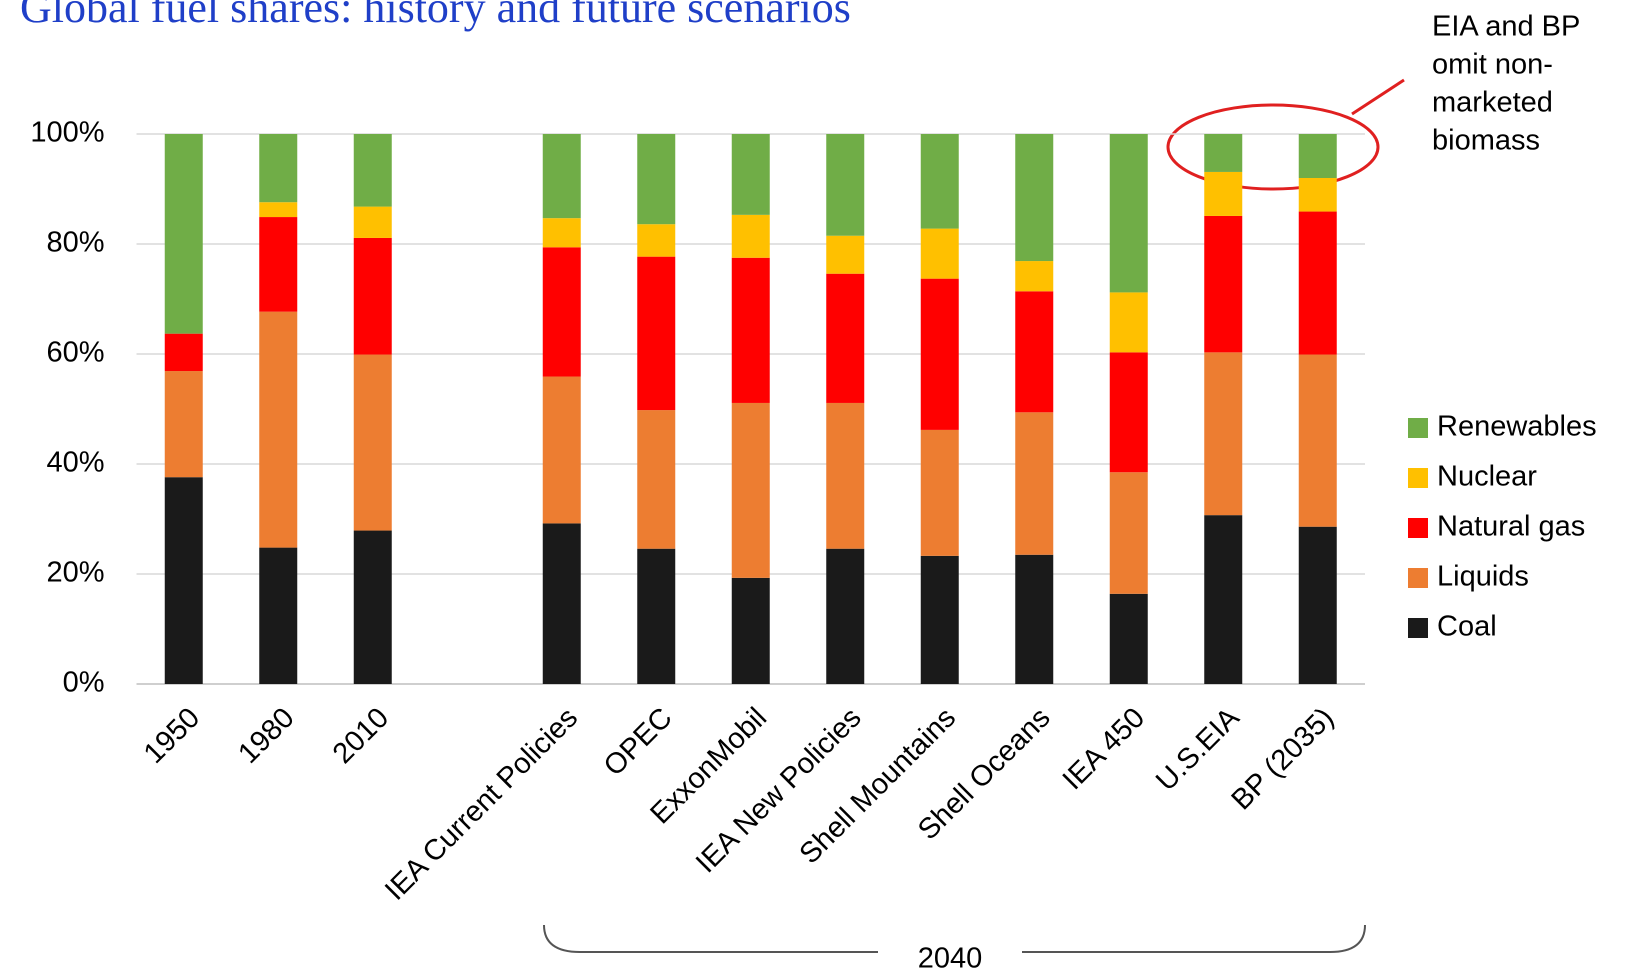 This screenshot has width=1645, height=971. What do you see at coordinates (1517, 427) in the screenshot?
I see `legend-label: Renewables` at bounding box center [1517, 427].